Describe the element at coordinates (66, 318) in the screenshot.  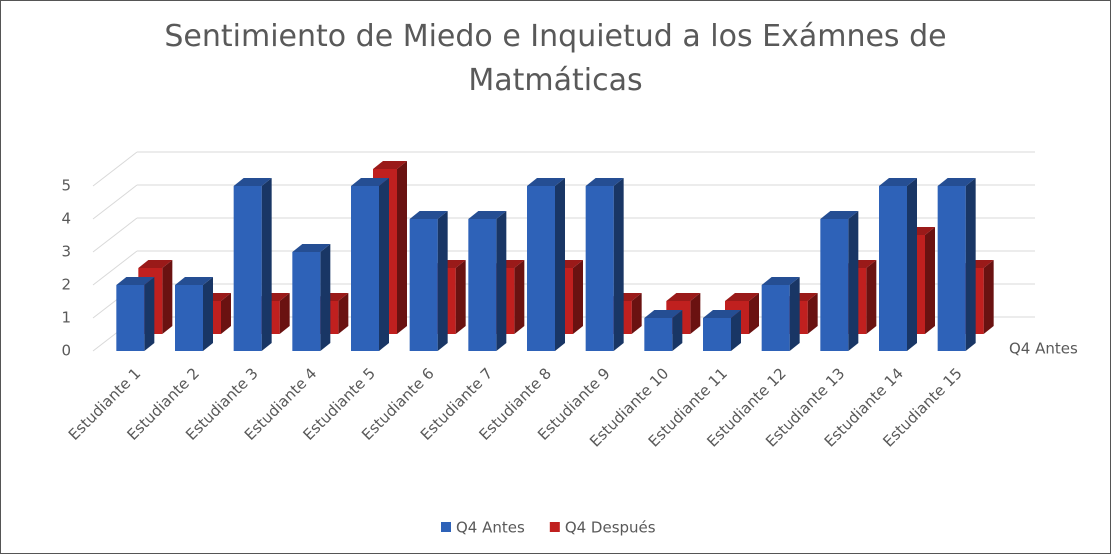
I see `y-tick-label: 1` at that location.